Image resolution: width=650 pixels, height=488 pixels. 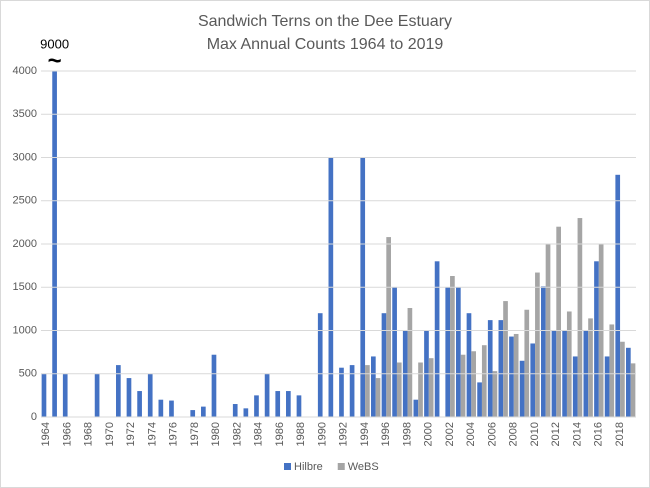 I want to click on y-tick-label: 3000, so click(x=25, y=157).